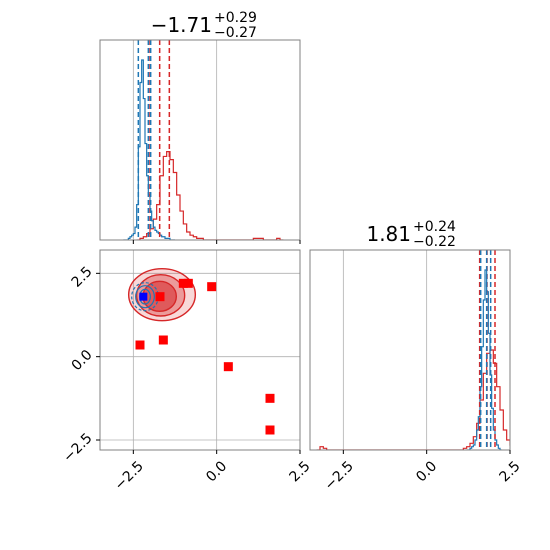  What do you see at coordinates (82, 360) in the screenshot?
I see `param1-y-tick-label-1: 0.0` at bounding box center [82, 360].